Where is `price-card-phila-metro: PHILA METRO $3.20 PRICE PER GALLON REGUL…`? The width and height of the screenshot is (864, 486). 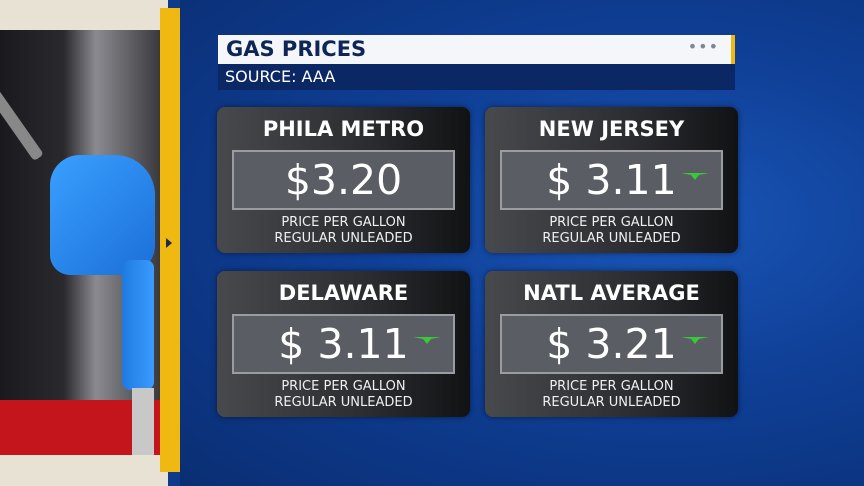 price-card-phila-metro: PHILA METRO $3.20 PRICE PER GALLON REGUL… is located at coordinates (343, 180).